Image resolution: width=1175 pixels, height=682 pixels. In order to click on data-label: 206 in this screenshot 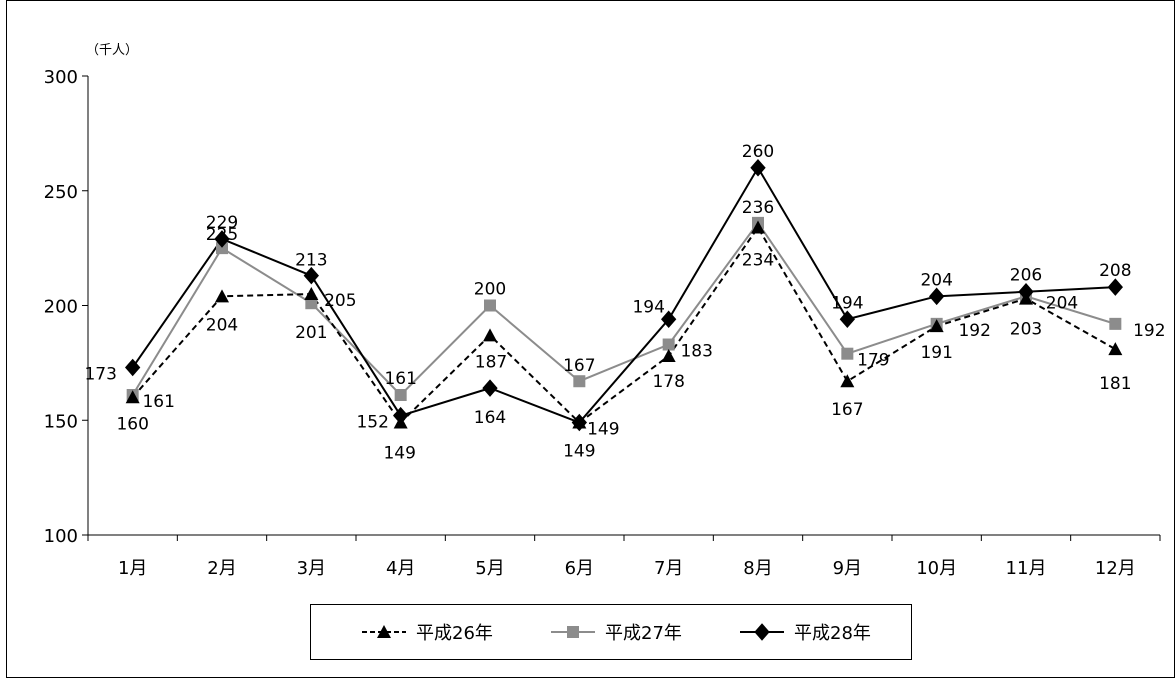, I will do `click(1026, 276)`.